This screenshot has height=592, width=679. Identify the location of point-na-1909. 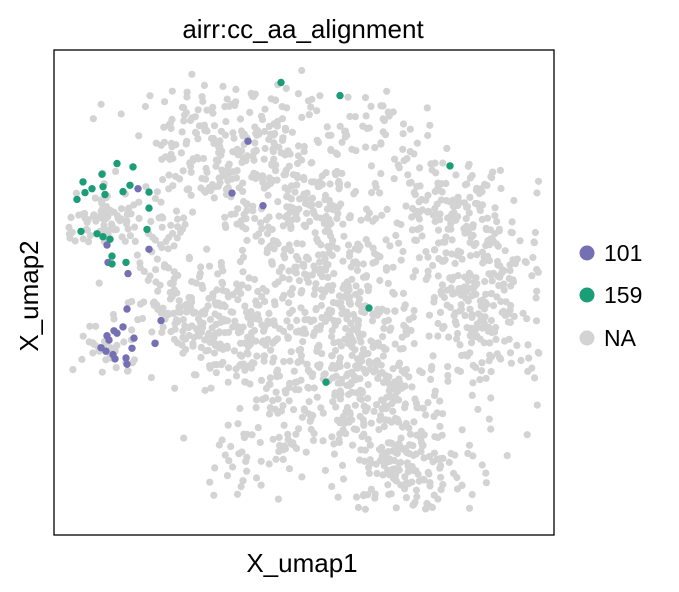
(317, 328).